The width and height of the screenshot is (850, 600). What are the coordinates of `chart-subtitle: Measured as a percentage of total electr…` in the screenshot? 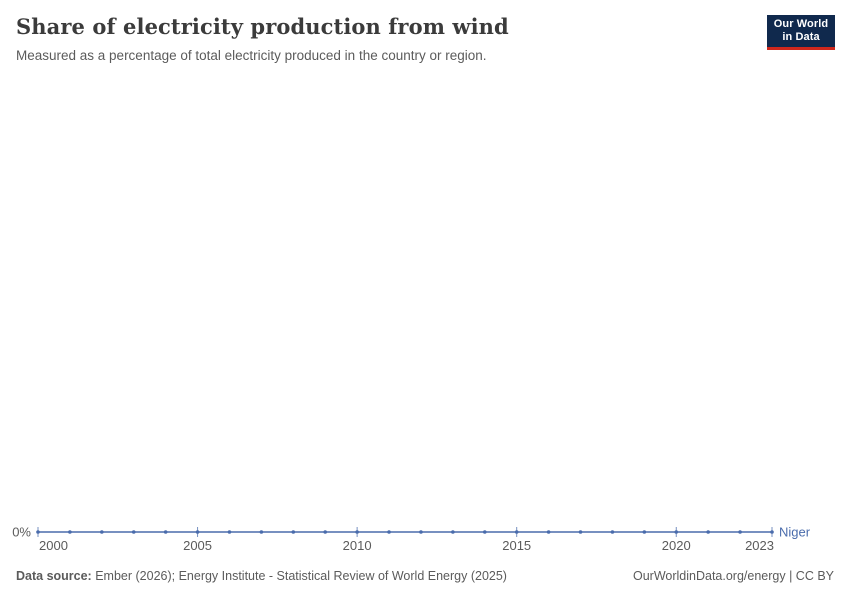 It's located at (251, 56).